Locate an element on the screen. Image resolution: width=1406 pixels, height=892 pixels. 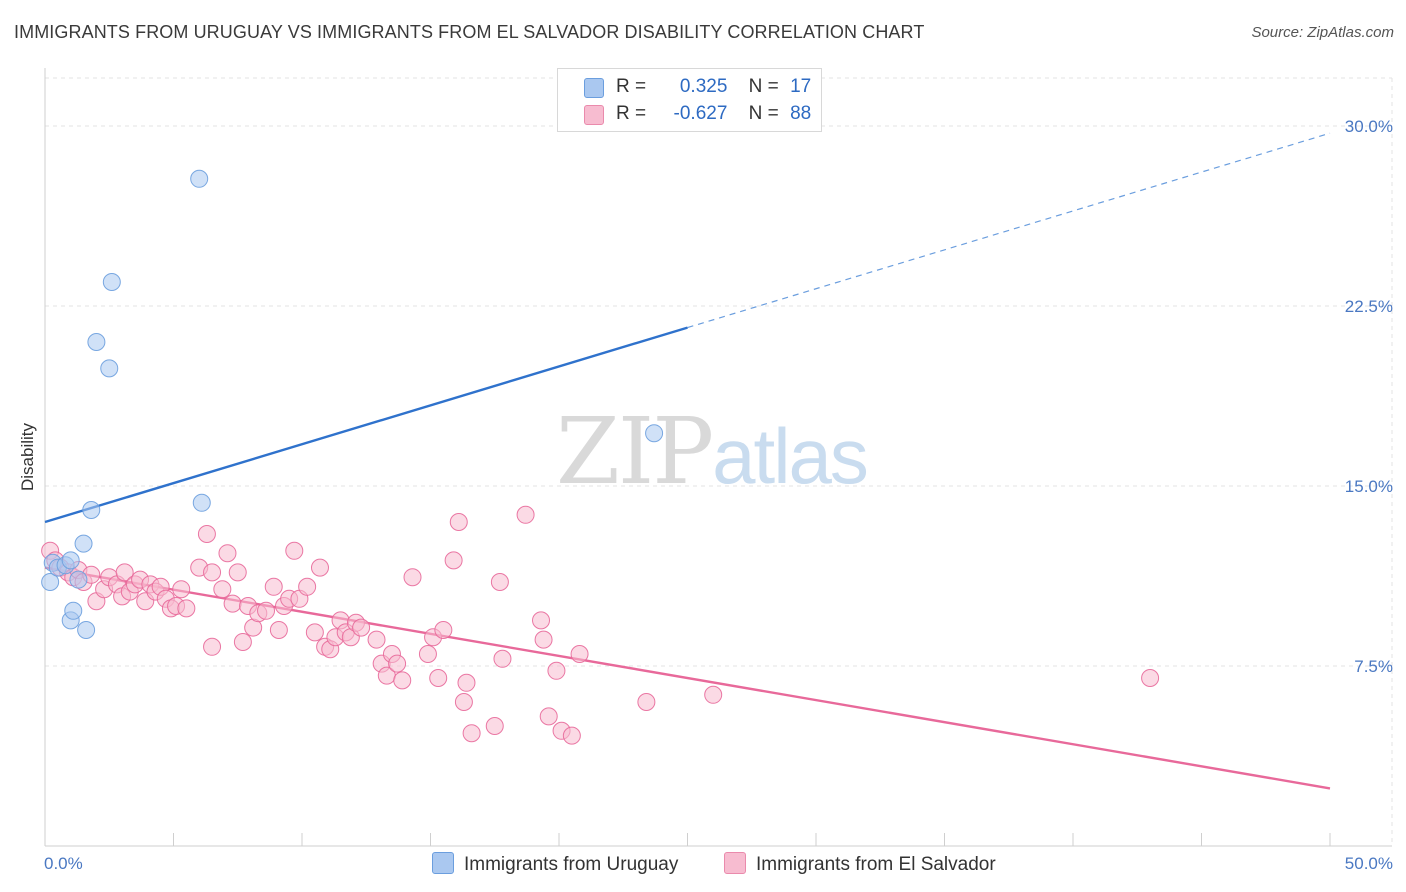
watermark-atlas: atlas is located at coordinates (790, 456).